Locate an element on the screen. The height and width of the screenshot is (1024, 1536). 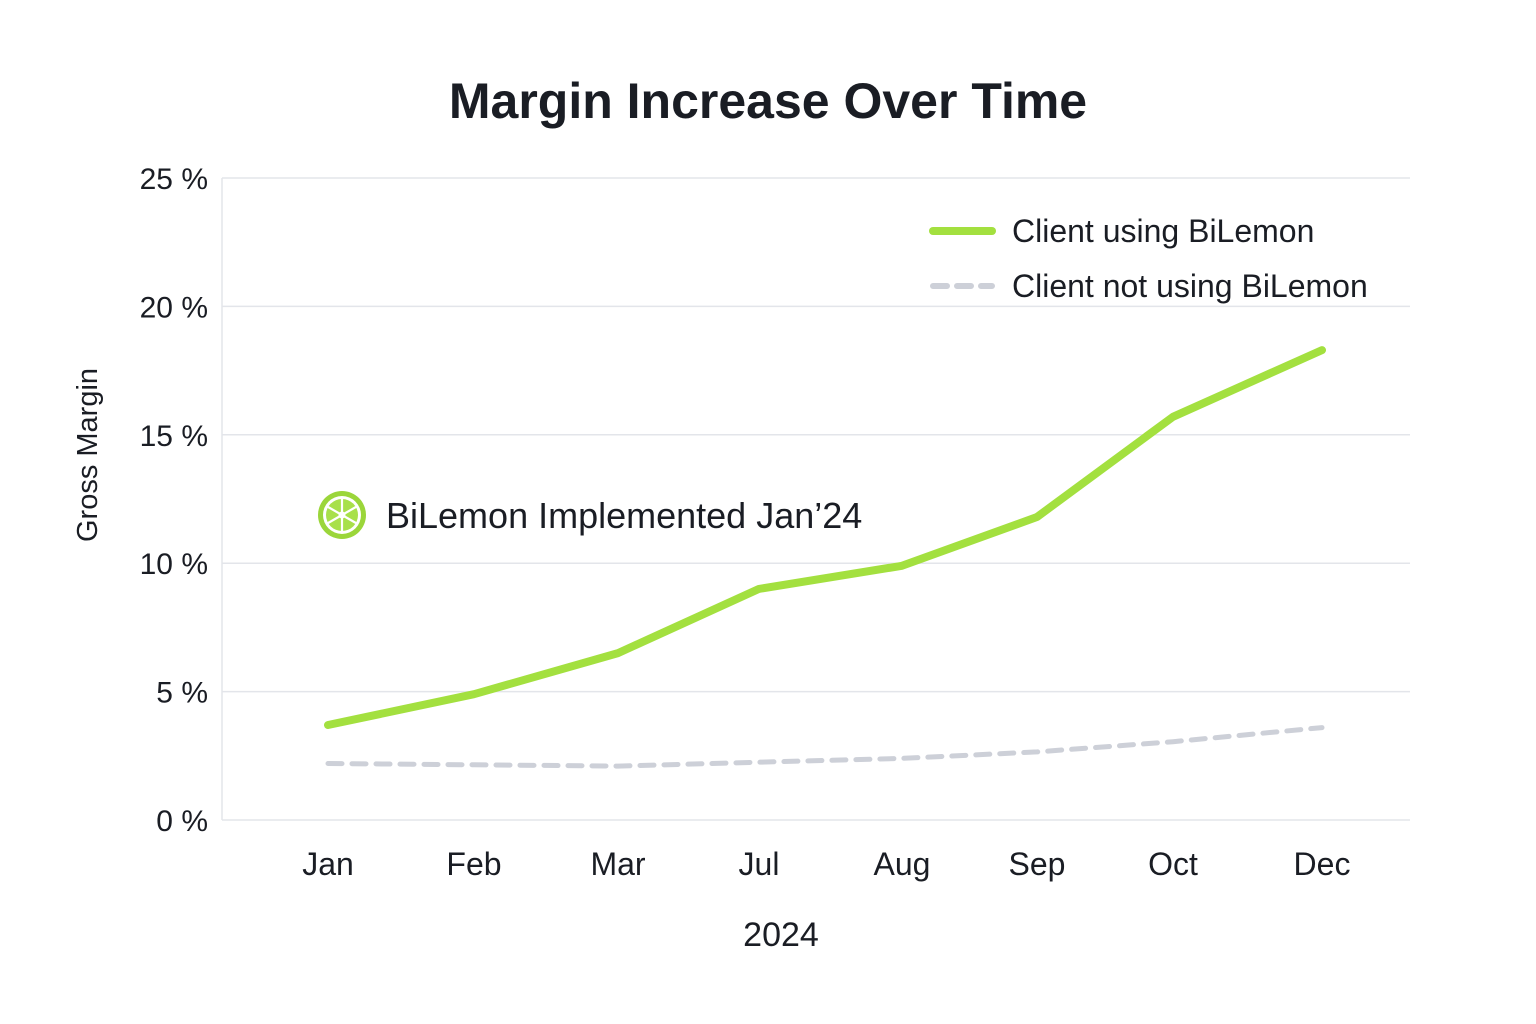
x-tick-label: Sep is located at coordinates (1037, 864).